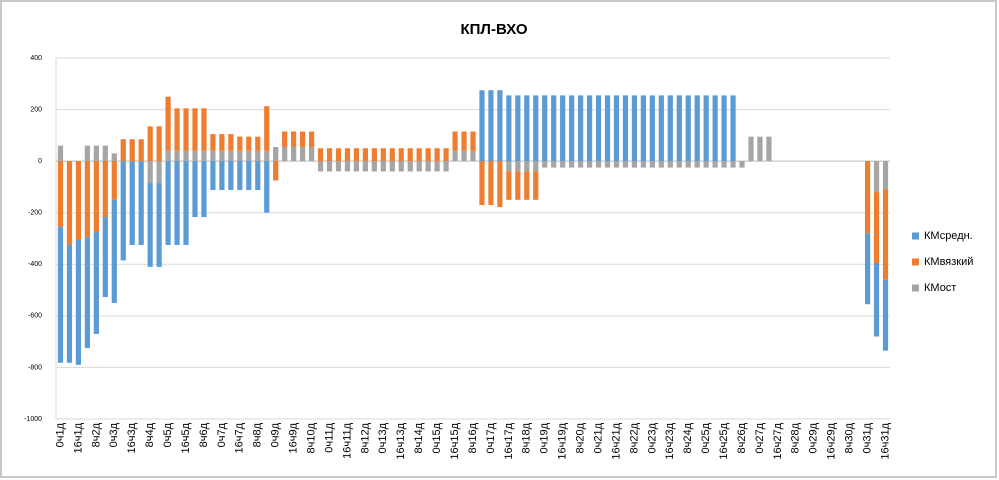  I want to click on x-tick-label: 8ч10д, so click(311, 437).